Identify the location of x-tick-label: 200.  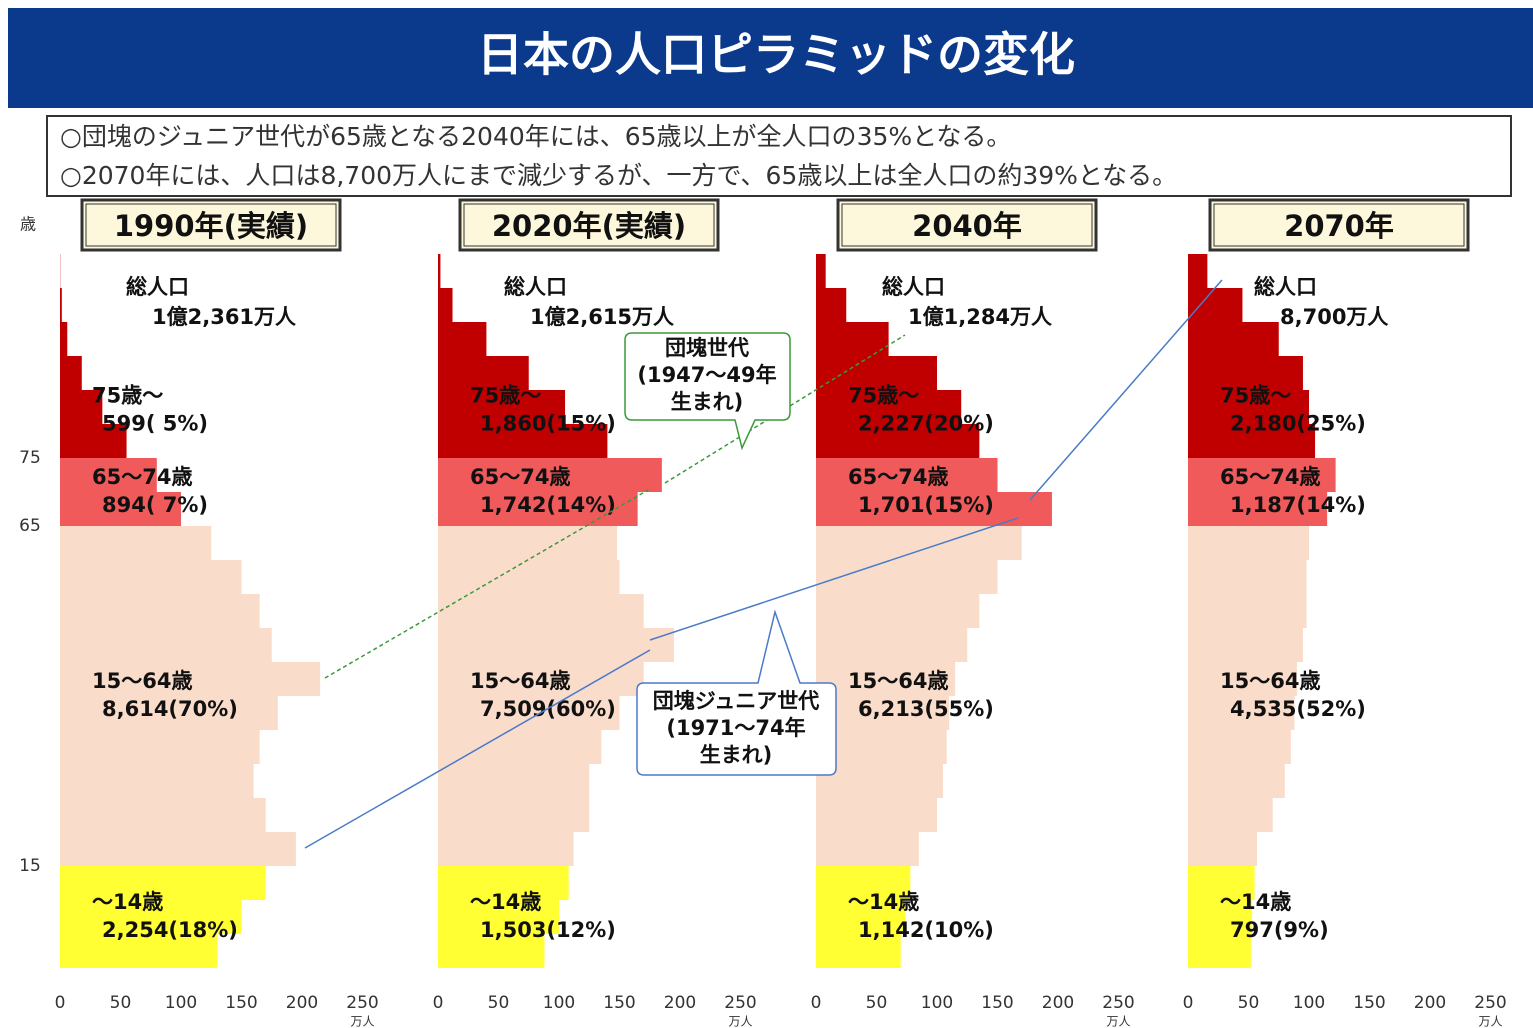
(1430, 1003).